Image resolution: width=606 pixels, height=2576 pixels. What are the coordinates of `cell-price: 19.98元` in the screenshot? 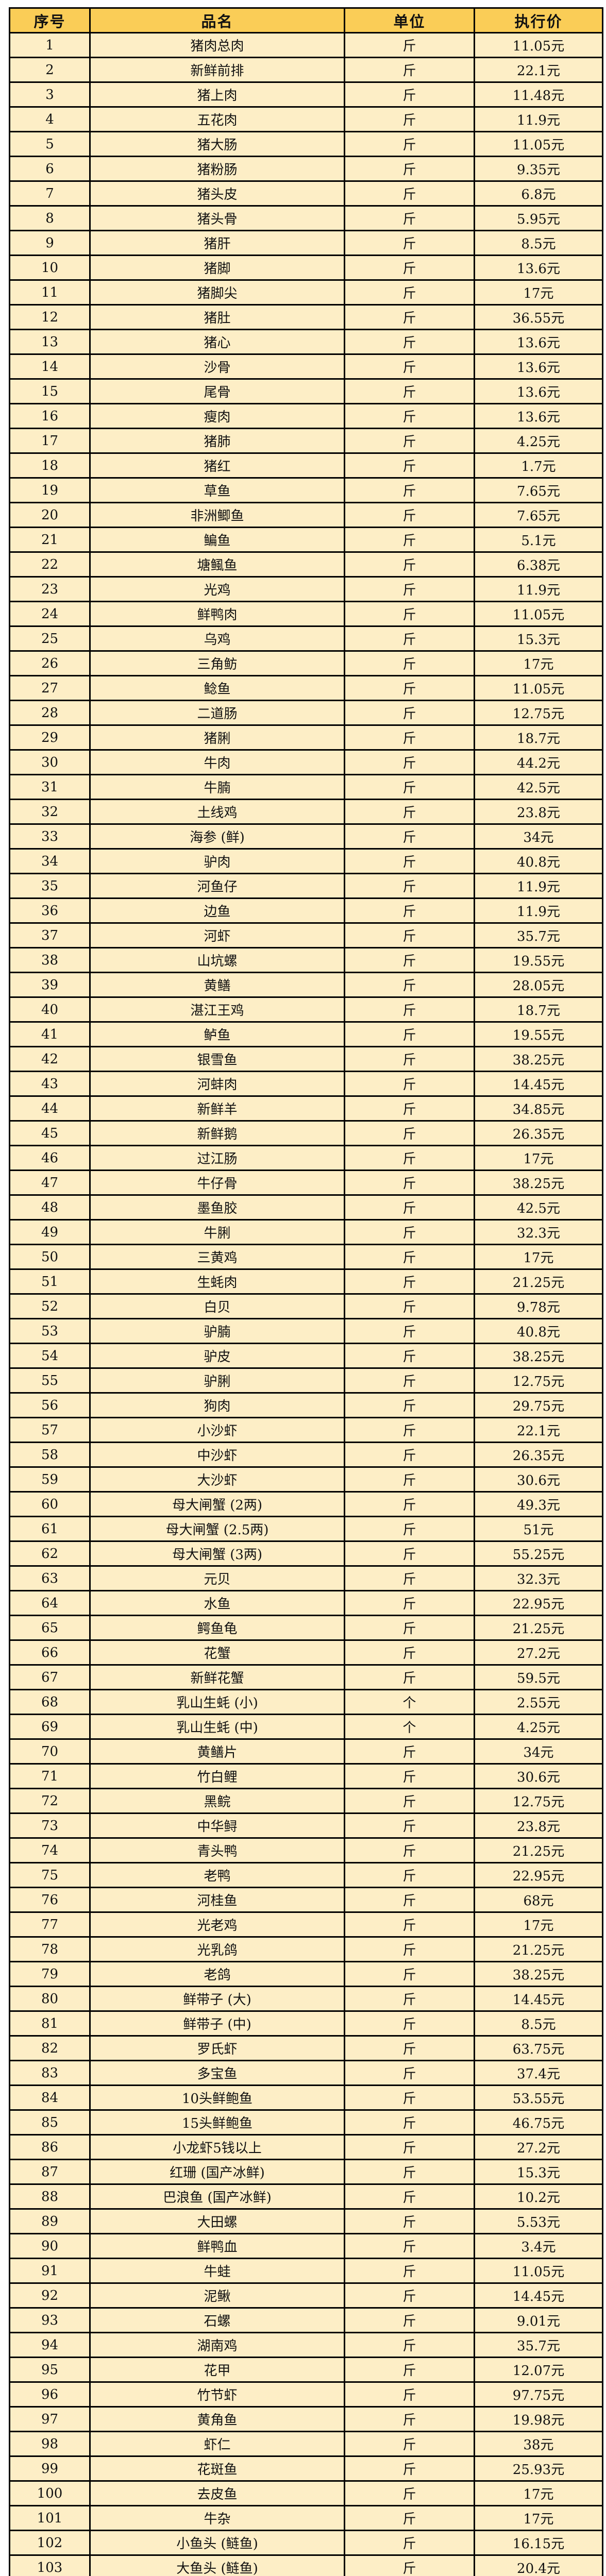 It's located at (538, 2419).